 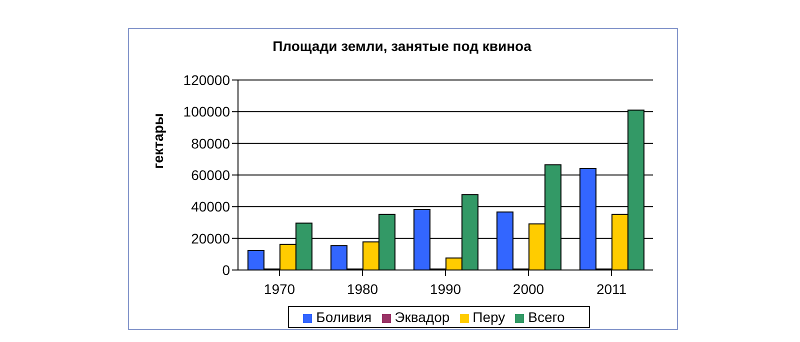 I want to click on legend-label: Перу, so click(x=489, y=317).